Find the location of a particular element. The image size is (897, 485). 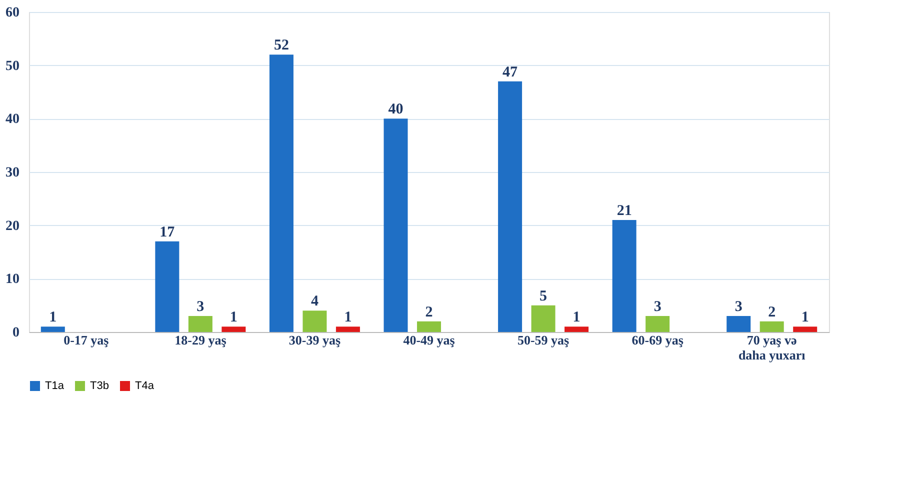

y-tick-label: 20 is located at coordinates (13, 226).